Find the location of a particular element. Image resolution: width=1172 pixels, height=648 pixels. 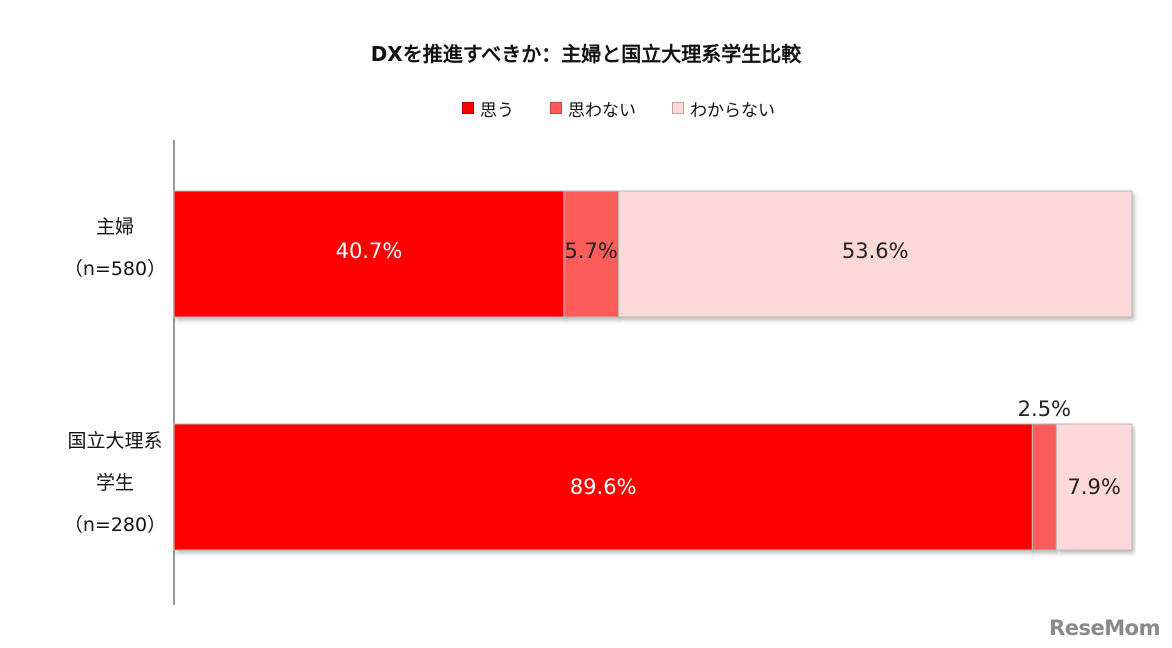

category-label-line: 国立大理系 is located at coordinates (115, 441).